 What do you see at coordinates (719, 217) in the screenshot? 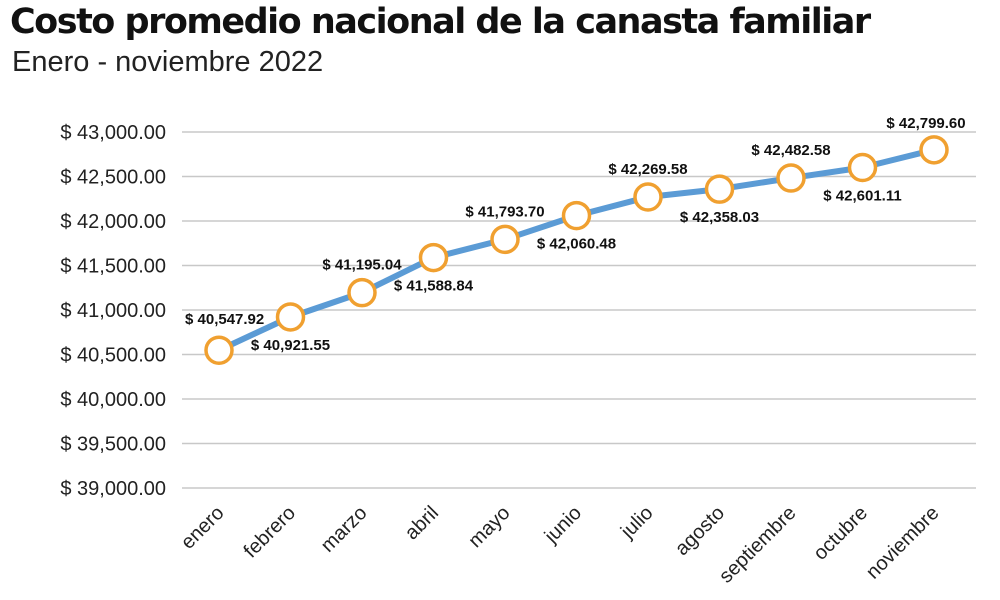
I see `data-label: $ 42,358.03` at bounding box center [719, 217].